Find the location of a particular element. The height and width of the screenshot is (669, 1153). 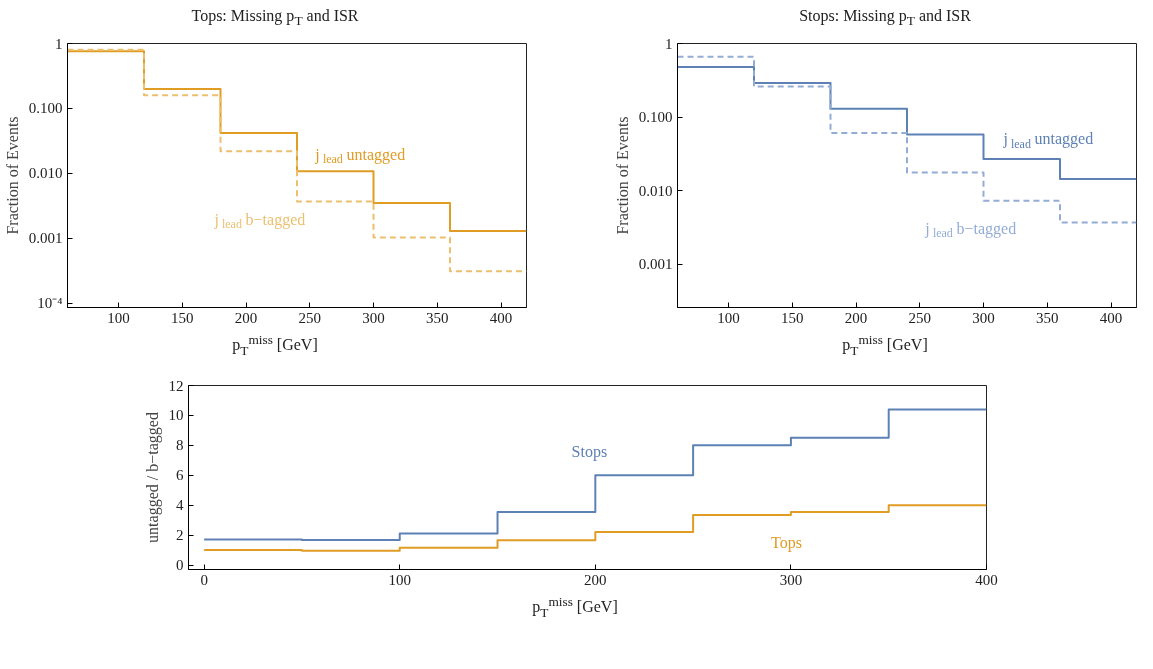

y-axis-title: untagged / b−tagged is located at coordinates (152, 477).